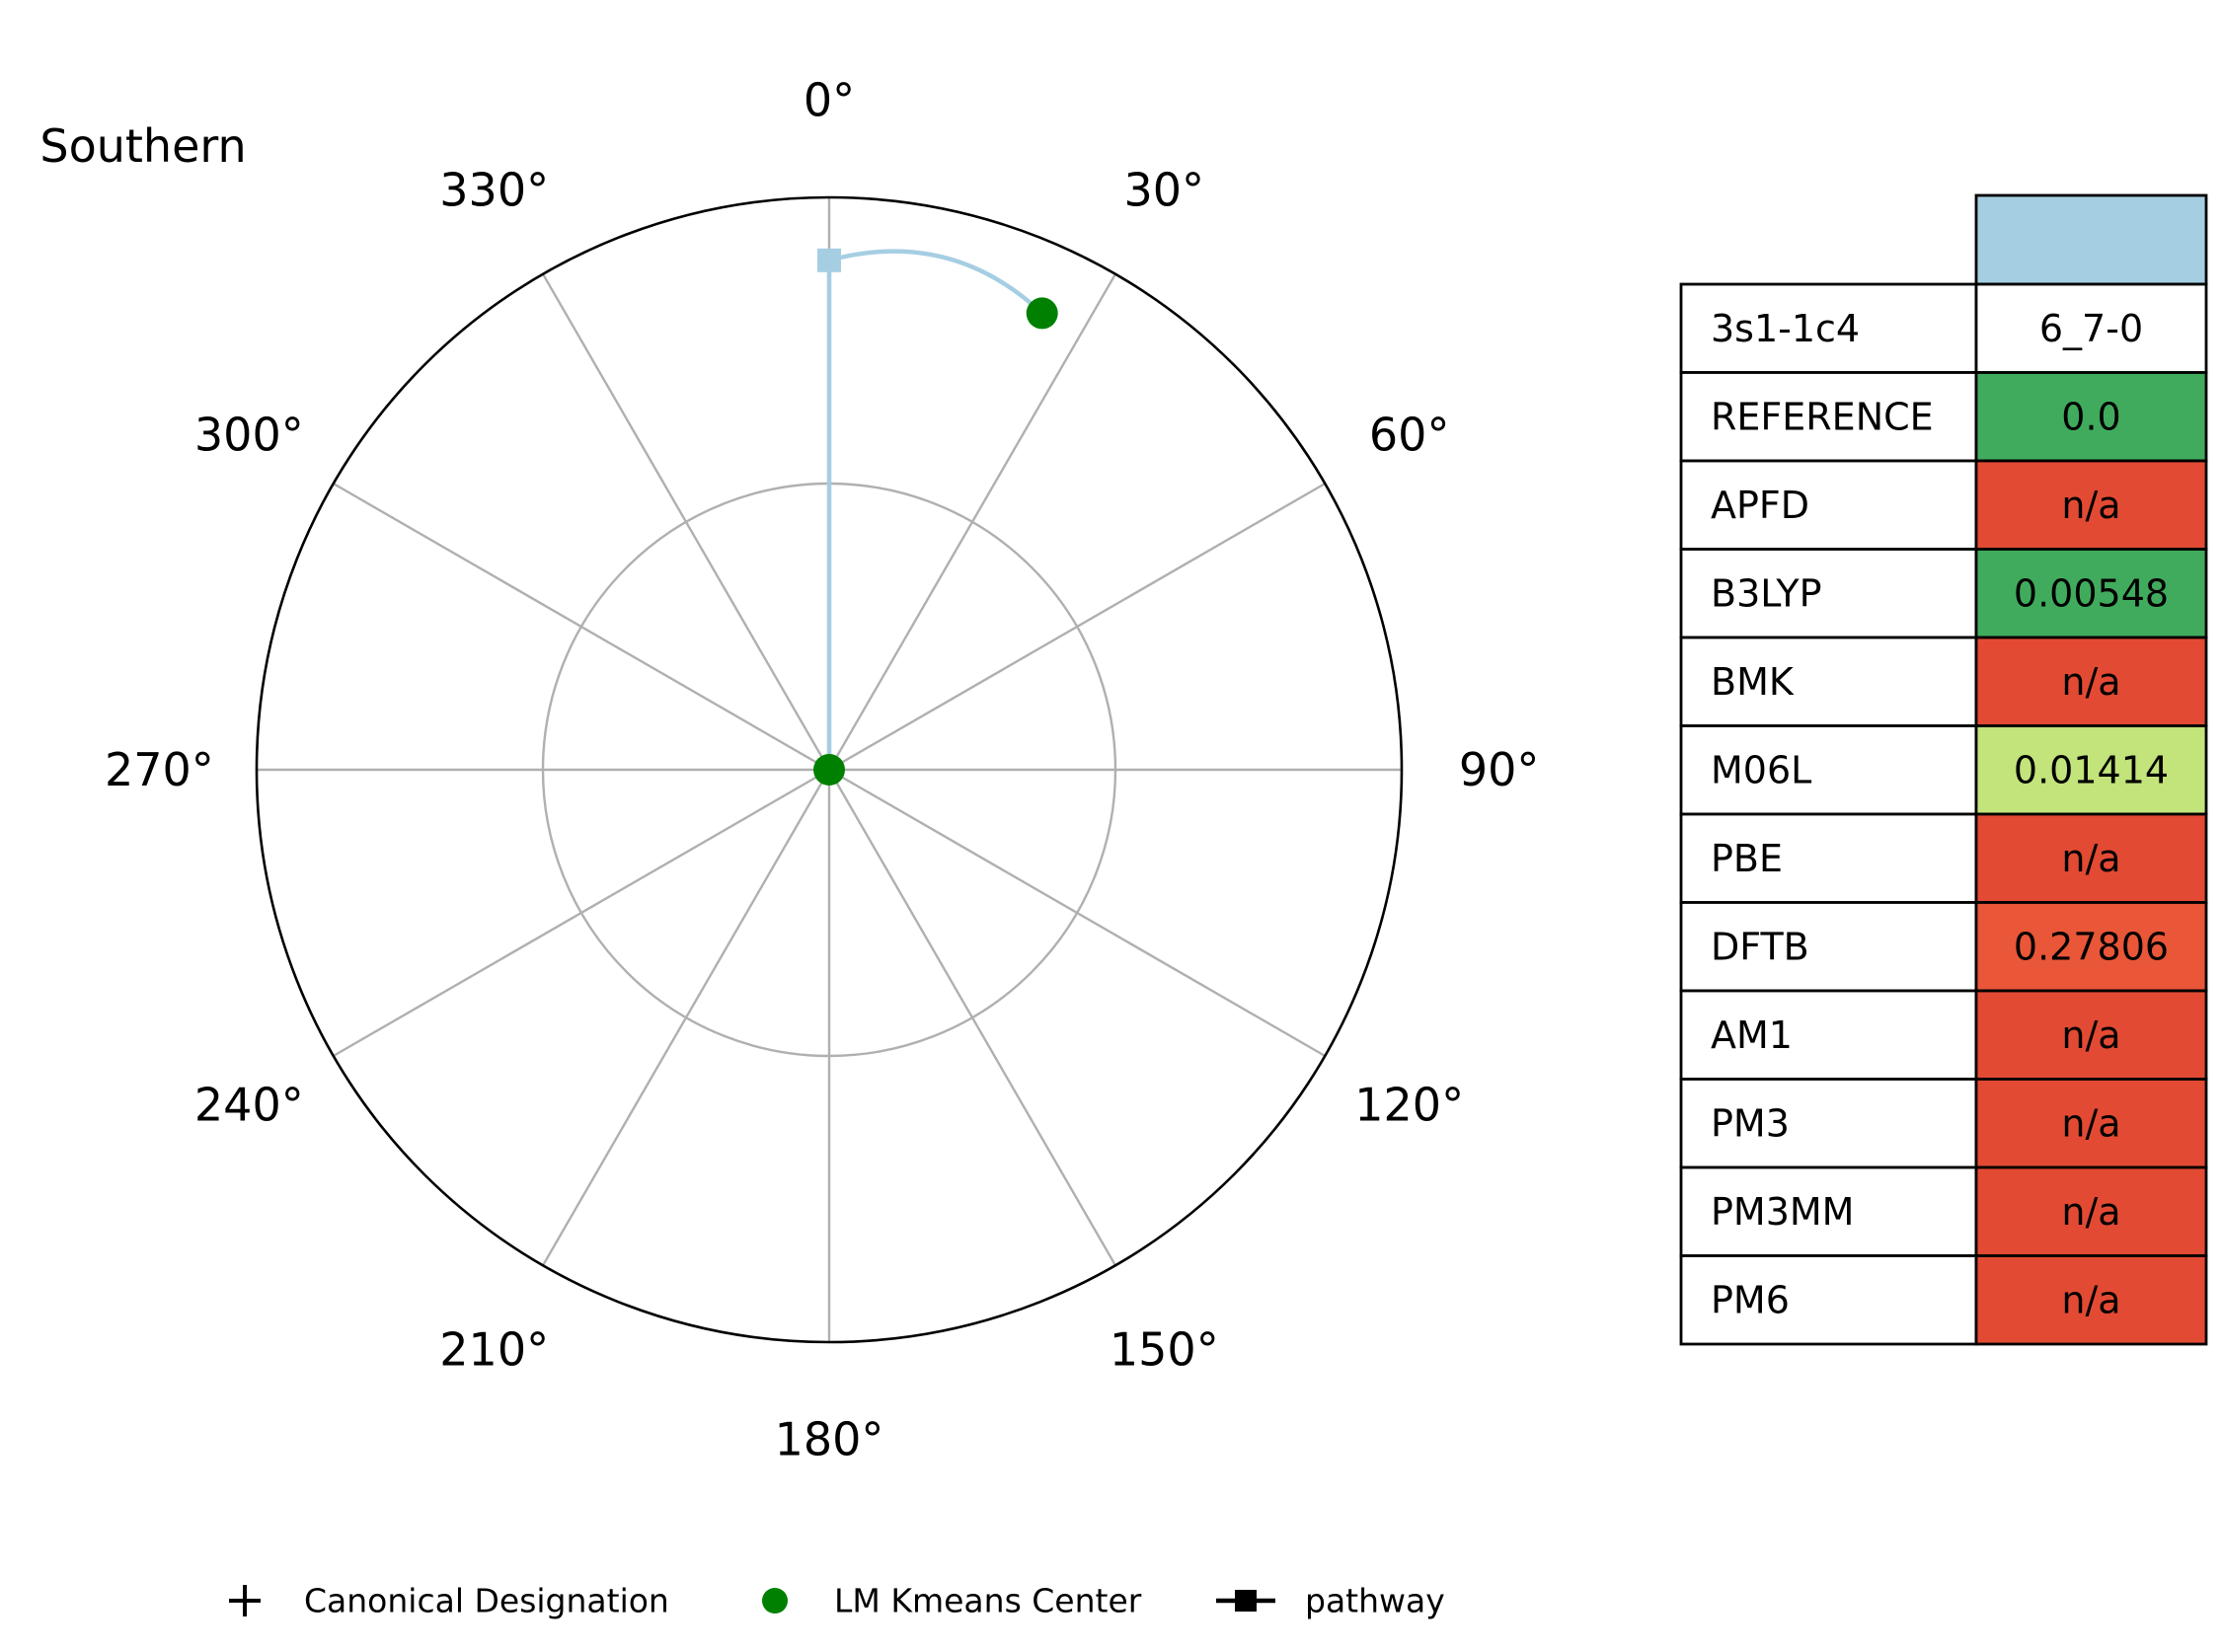 The image size is (2222, 1652). I want to click on table-row: APFD n/a, so click(1943, 505).